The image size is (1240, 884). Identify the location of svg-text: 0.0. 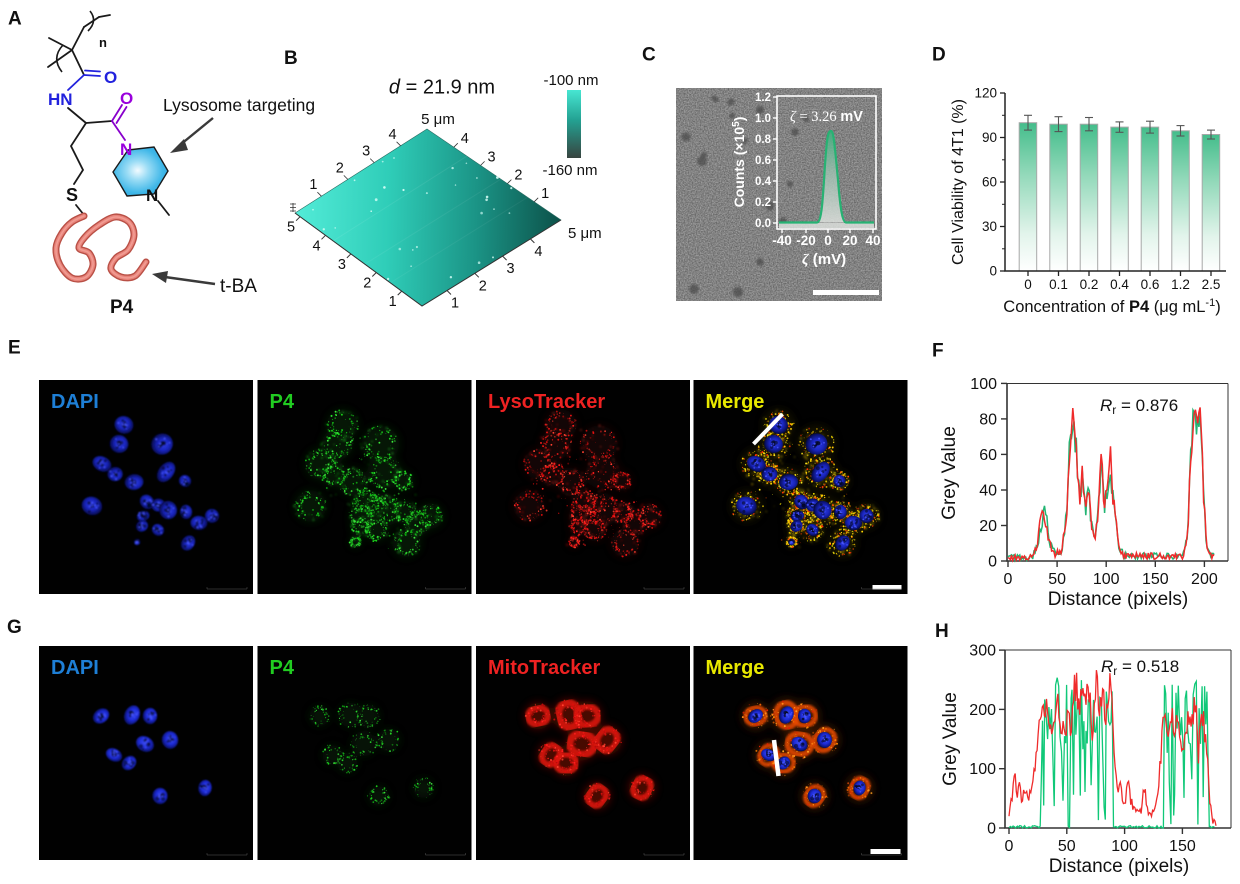
(763, 224).